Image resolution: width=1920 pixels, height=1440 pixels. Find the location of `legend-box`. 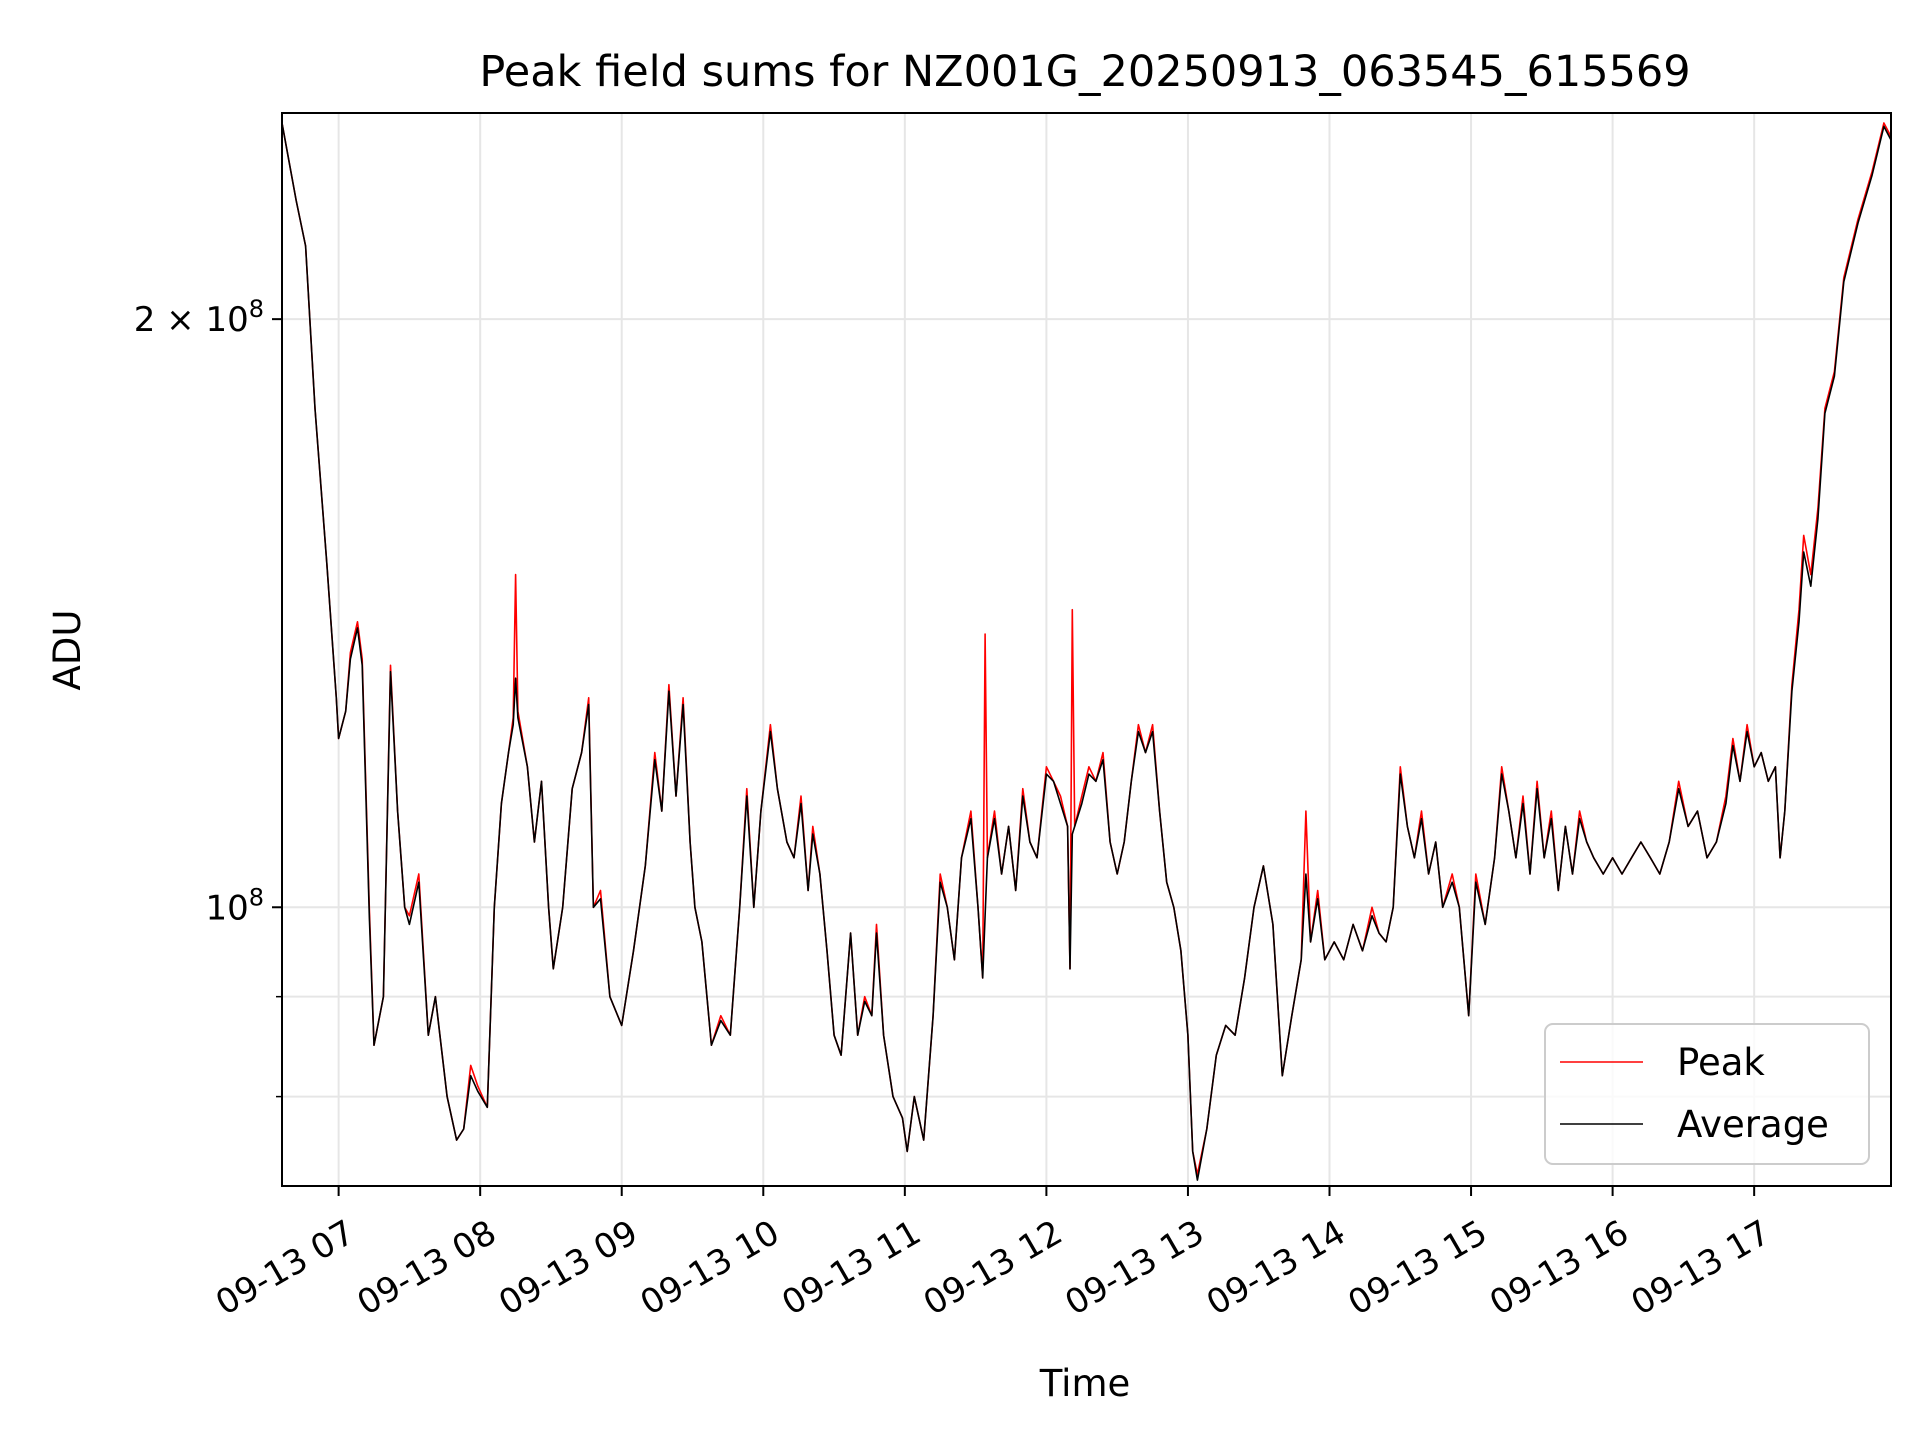

legend-box is located at coordinates (1707, 1094).